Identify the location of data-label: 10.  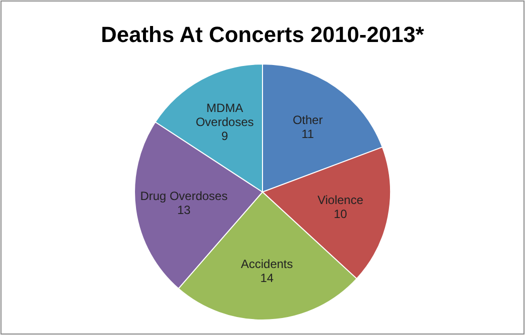
(341, 214).